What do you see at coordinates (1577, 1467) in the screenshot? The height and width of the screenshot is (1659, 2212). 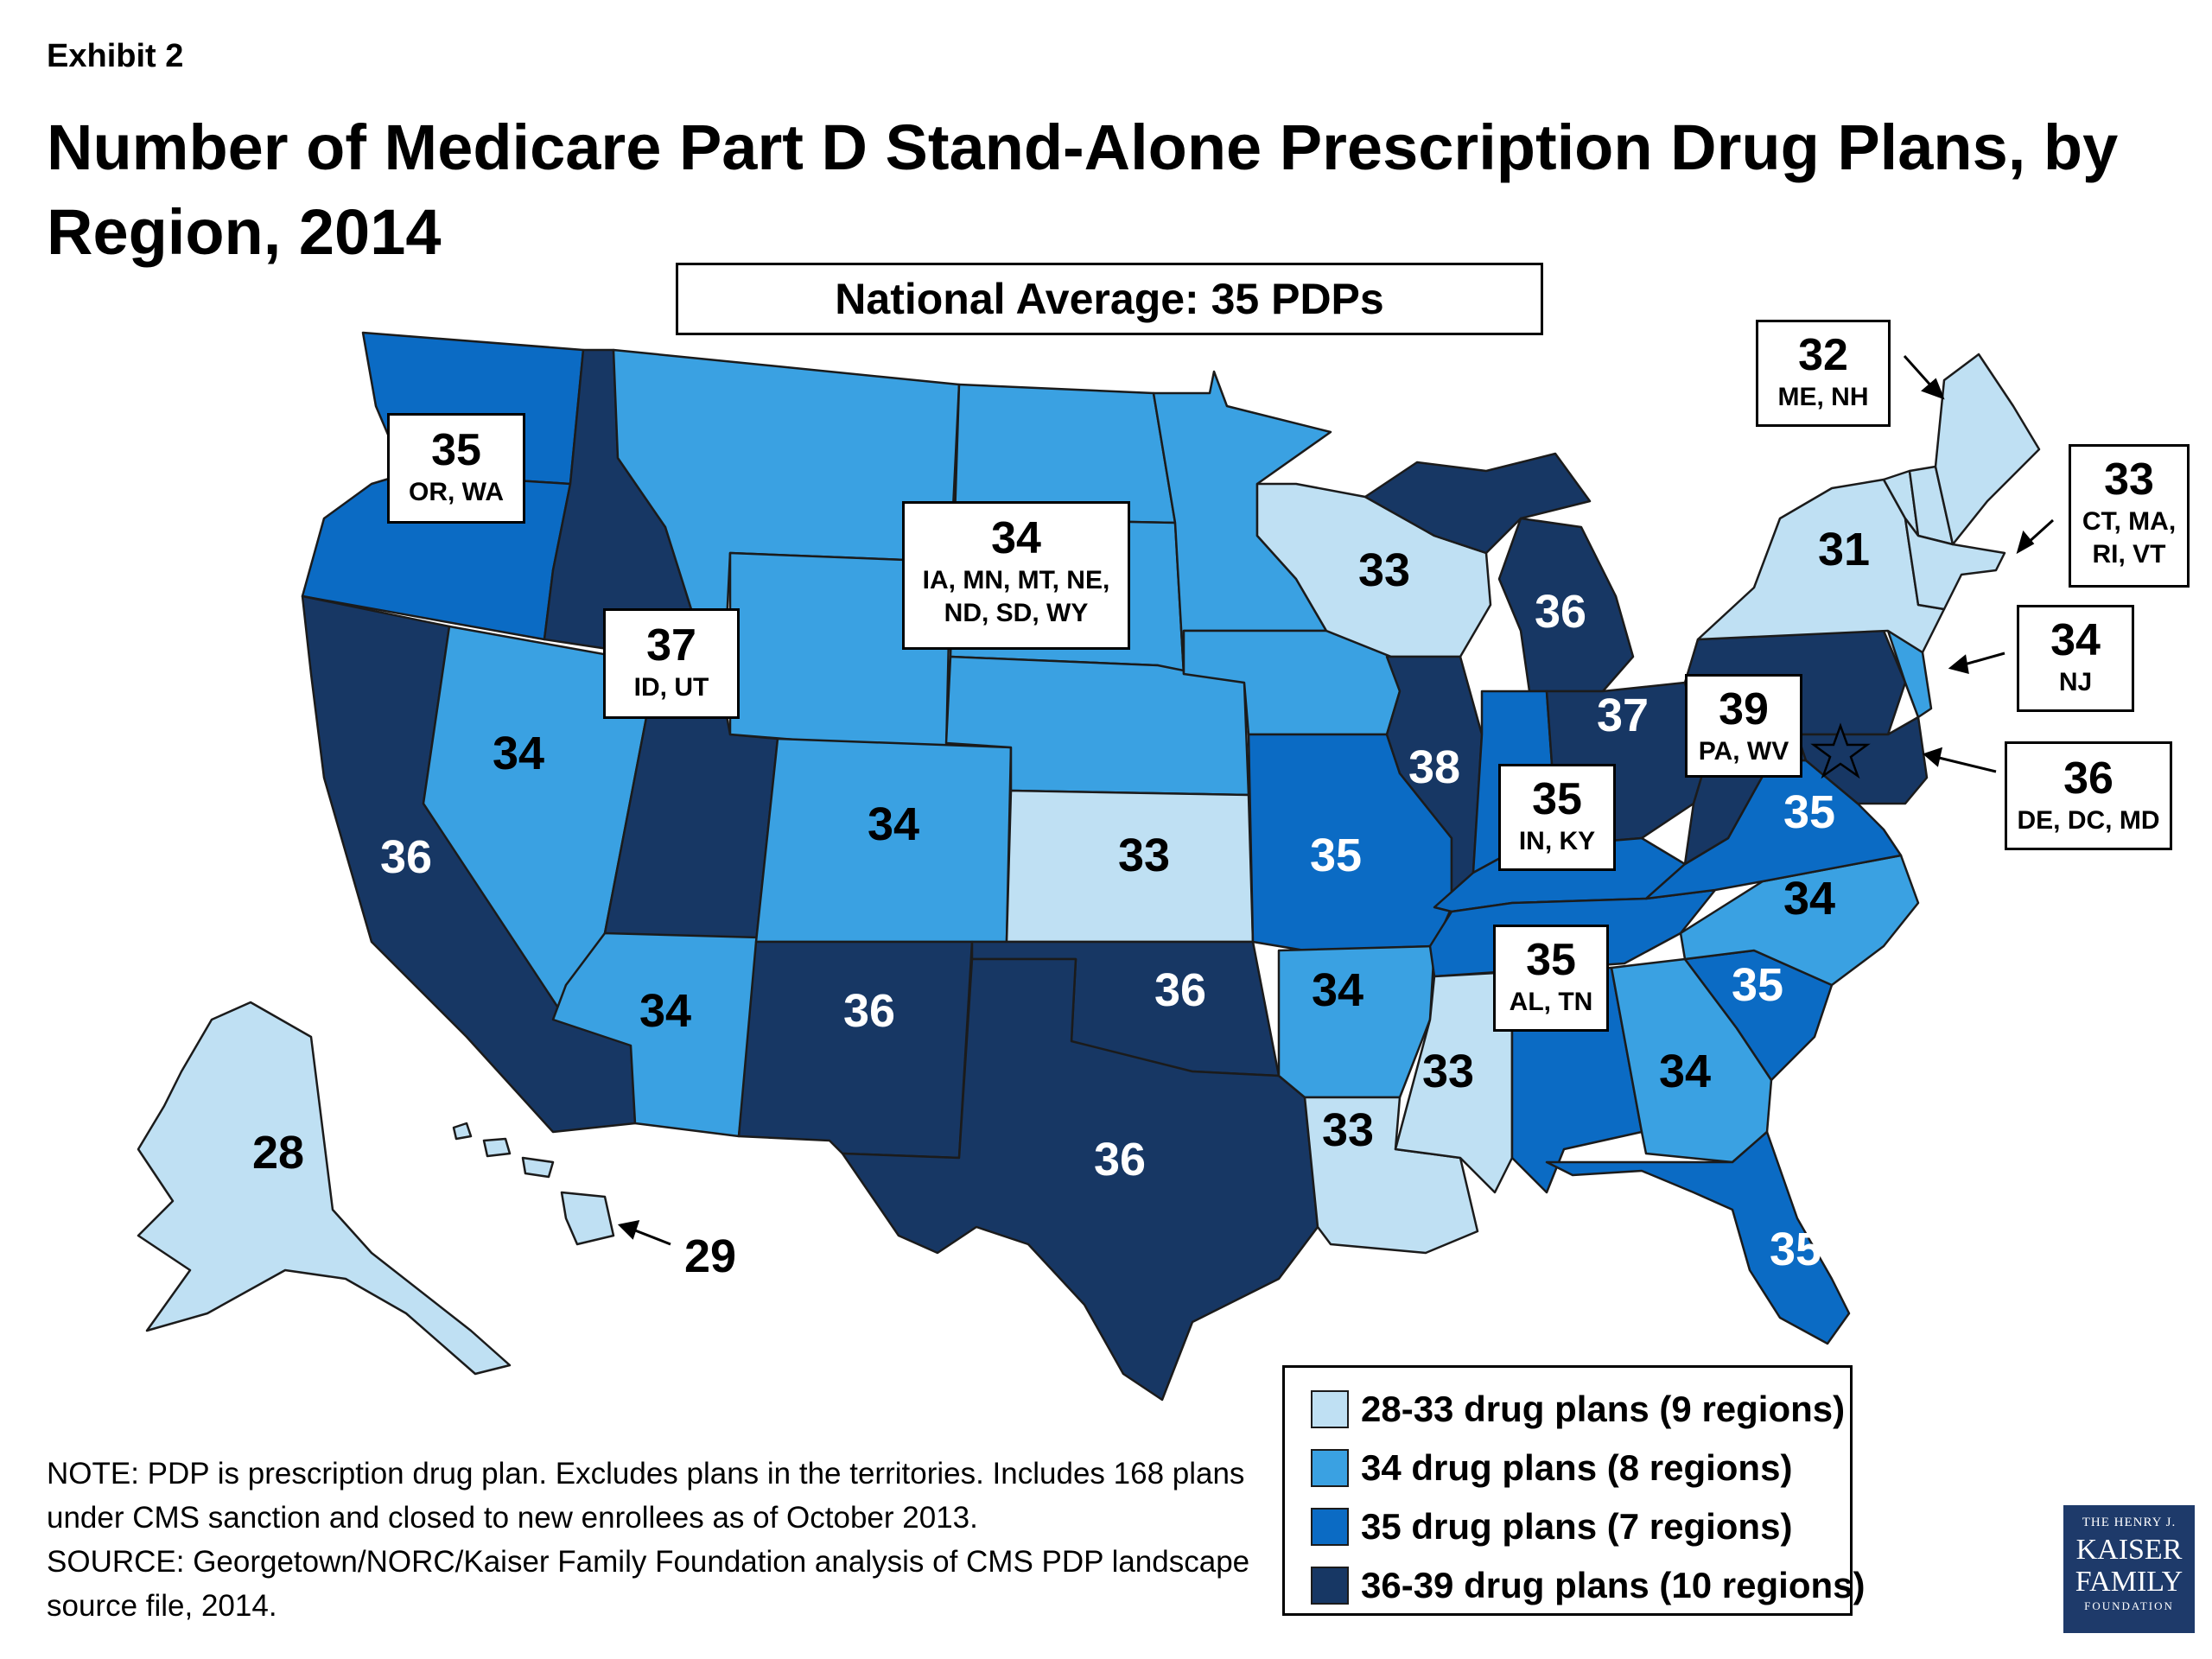 I see `legend-label: 34 drug plans (8 regions)` at bounding box center [1577, 1467].